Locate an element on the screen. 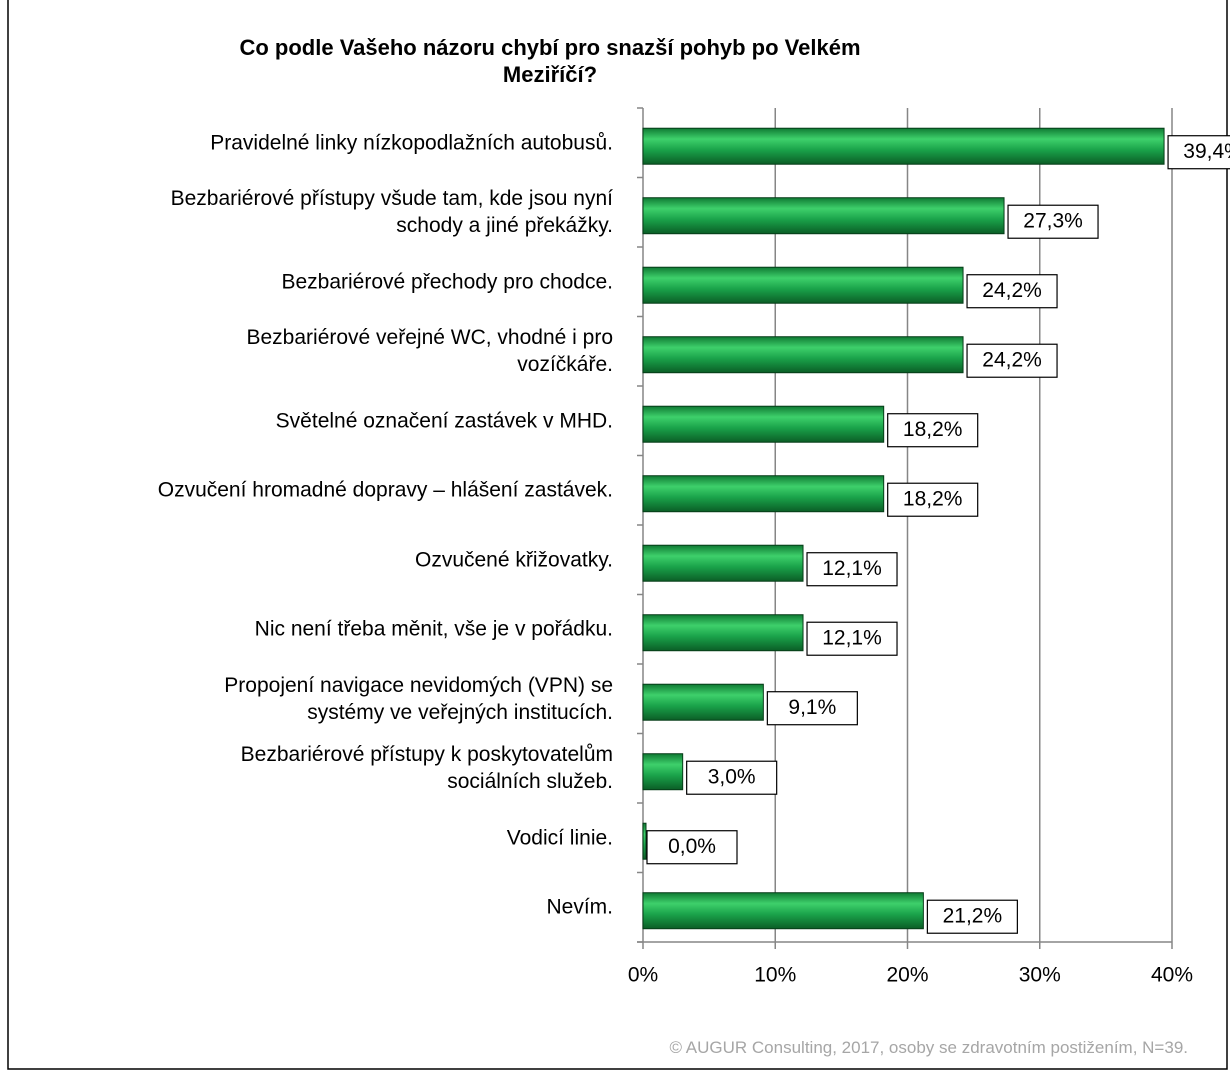 This screenshot has width=1230, height=1070. value-label: 3,0% is located at coordinates (732, 776).